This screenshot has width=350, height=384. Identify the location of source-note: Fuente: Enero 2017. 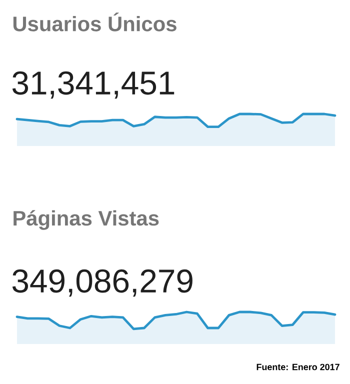
(298, 367).